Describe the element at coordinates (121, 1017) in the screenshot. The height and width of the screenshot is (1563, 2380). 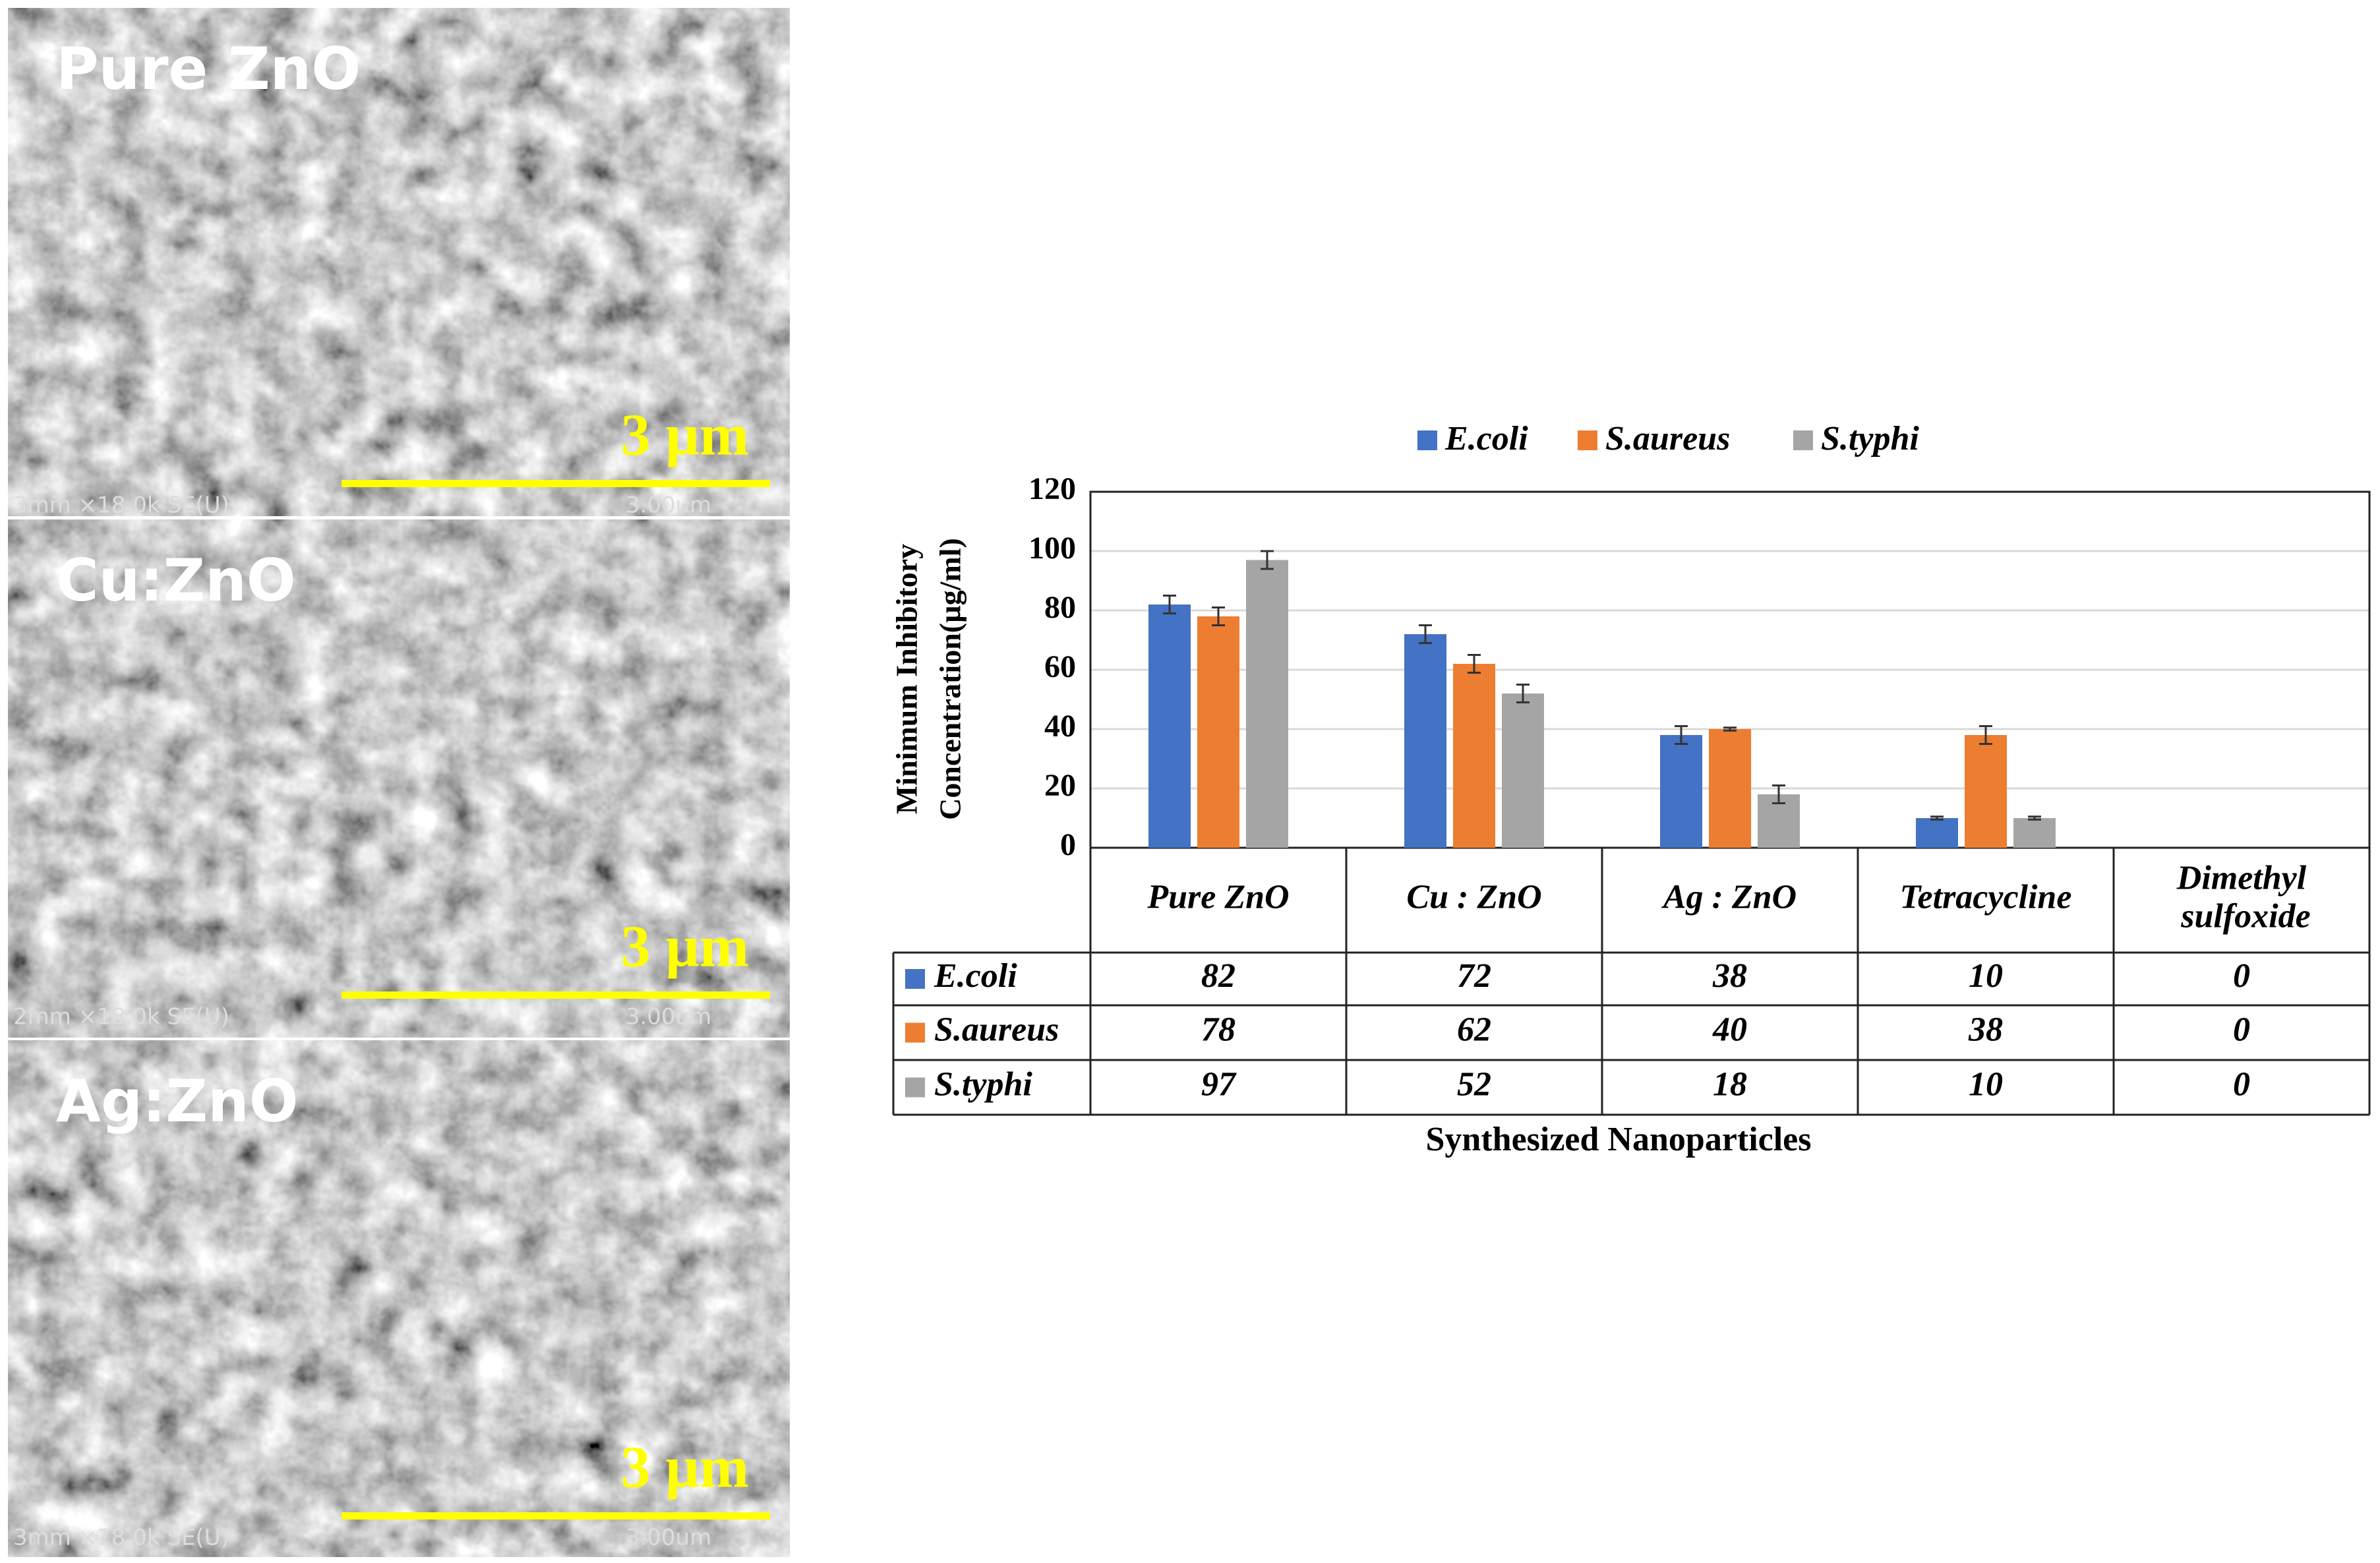
I see `sem-info: 2mm ×18.0k SE(U)` at that location.